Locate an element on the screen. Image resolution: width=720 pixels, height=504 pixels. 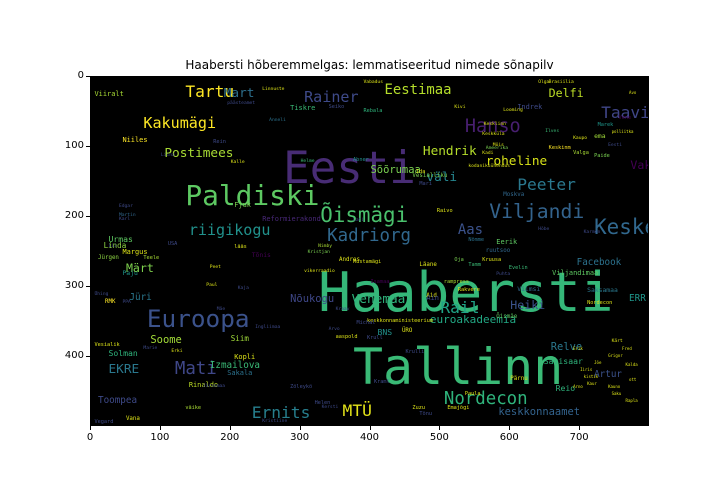
word-56: Indrek is located at coordinates (530, 106).